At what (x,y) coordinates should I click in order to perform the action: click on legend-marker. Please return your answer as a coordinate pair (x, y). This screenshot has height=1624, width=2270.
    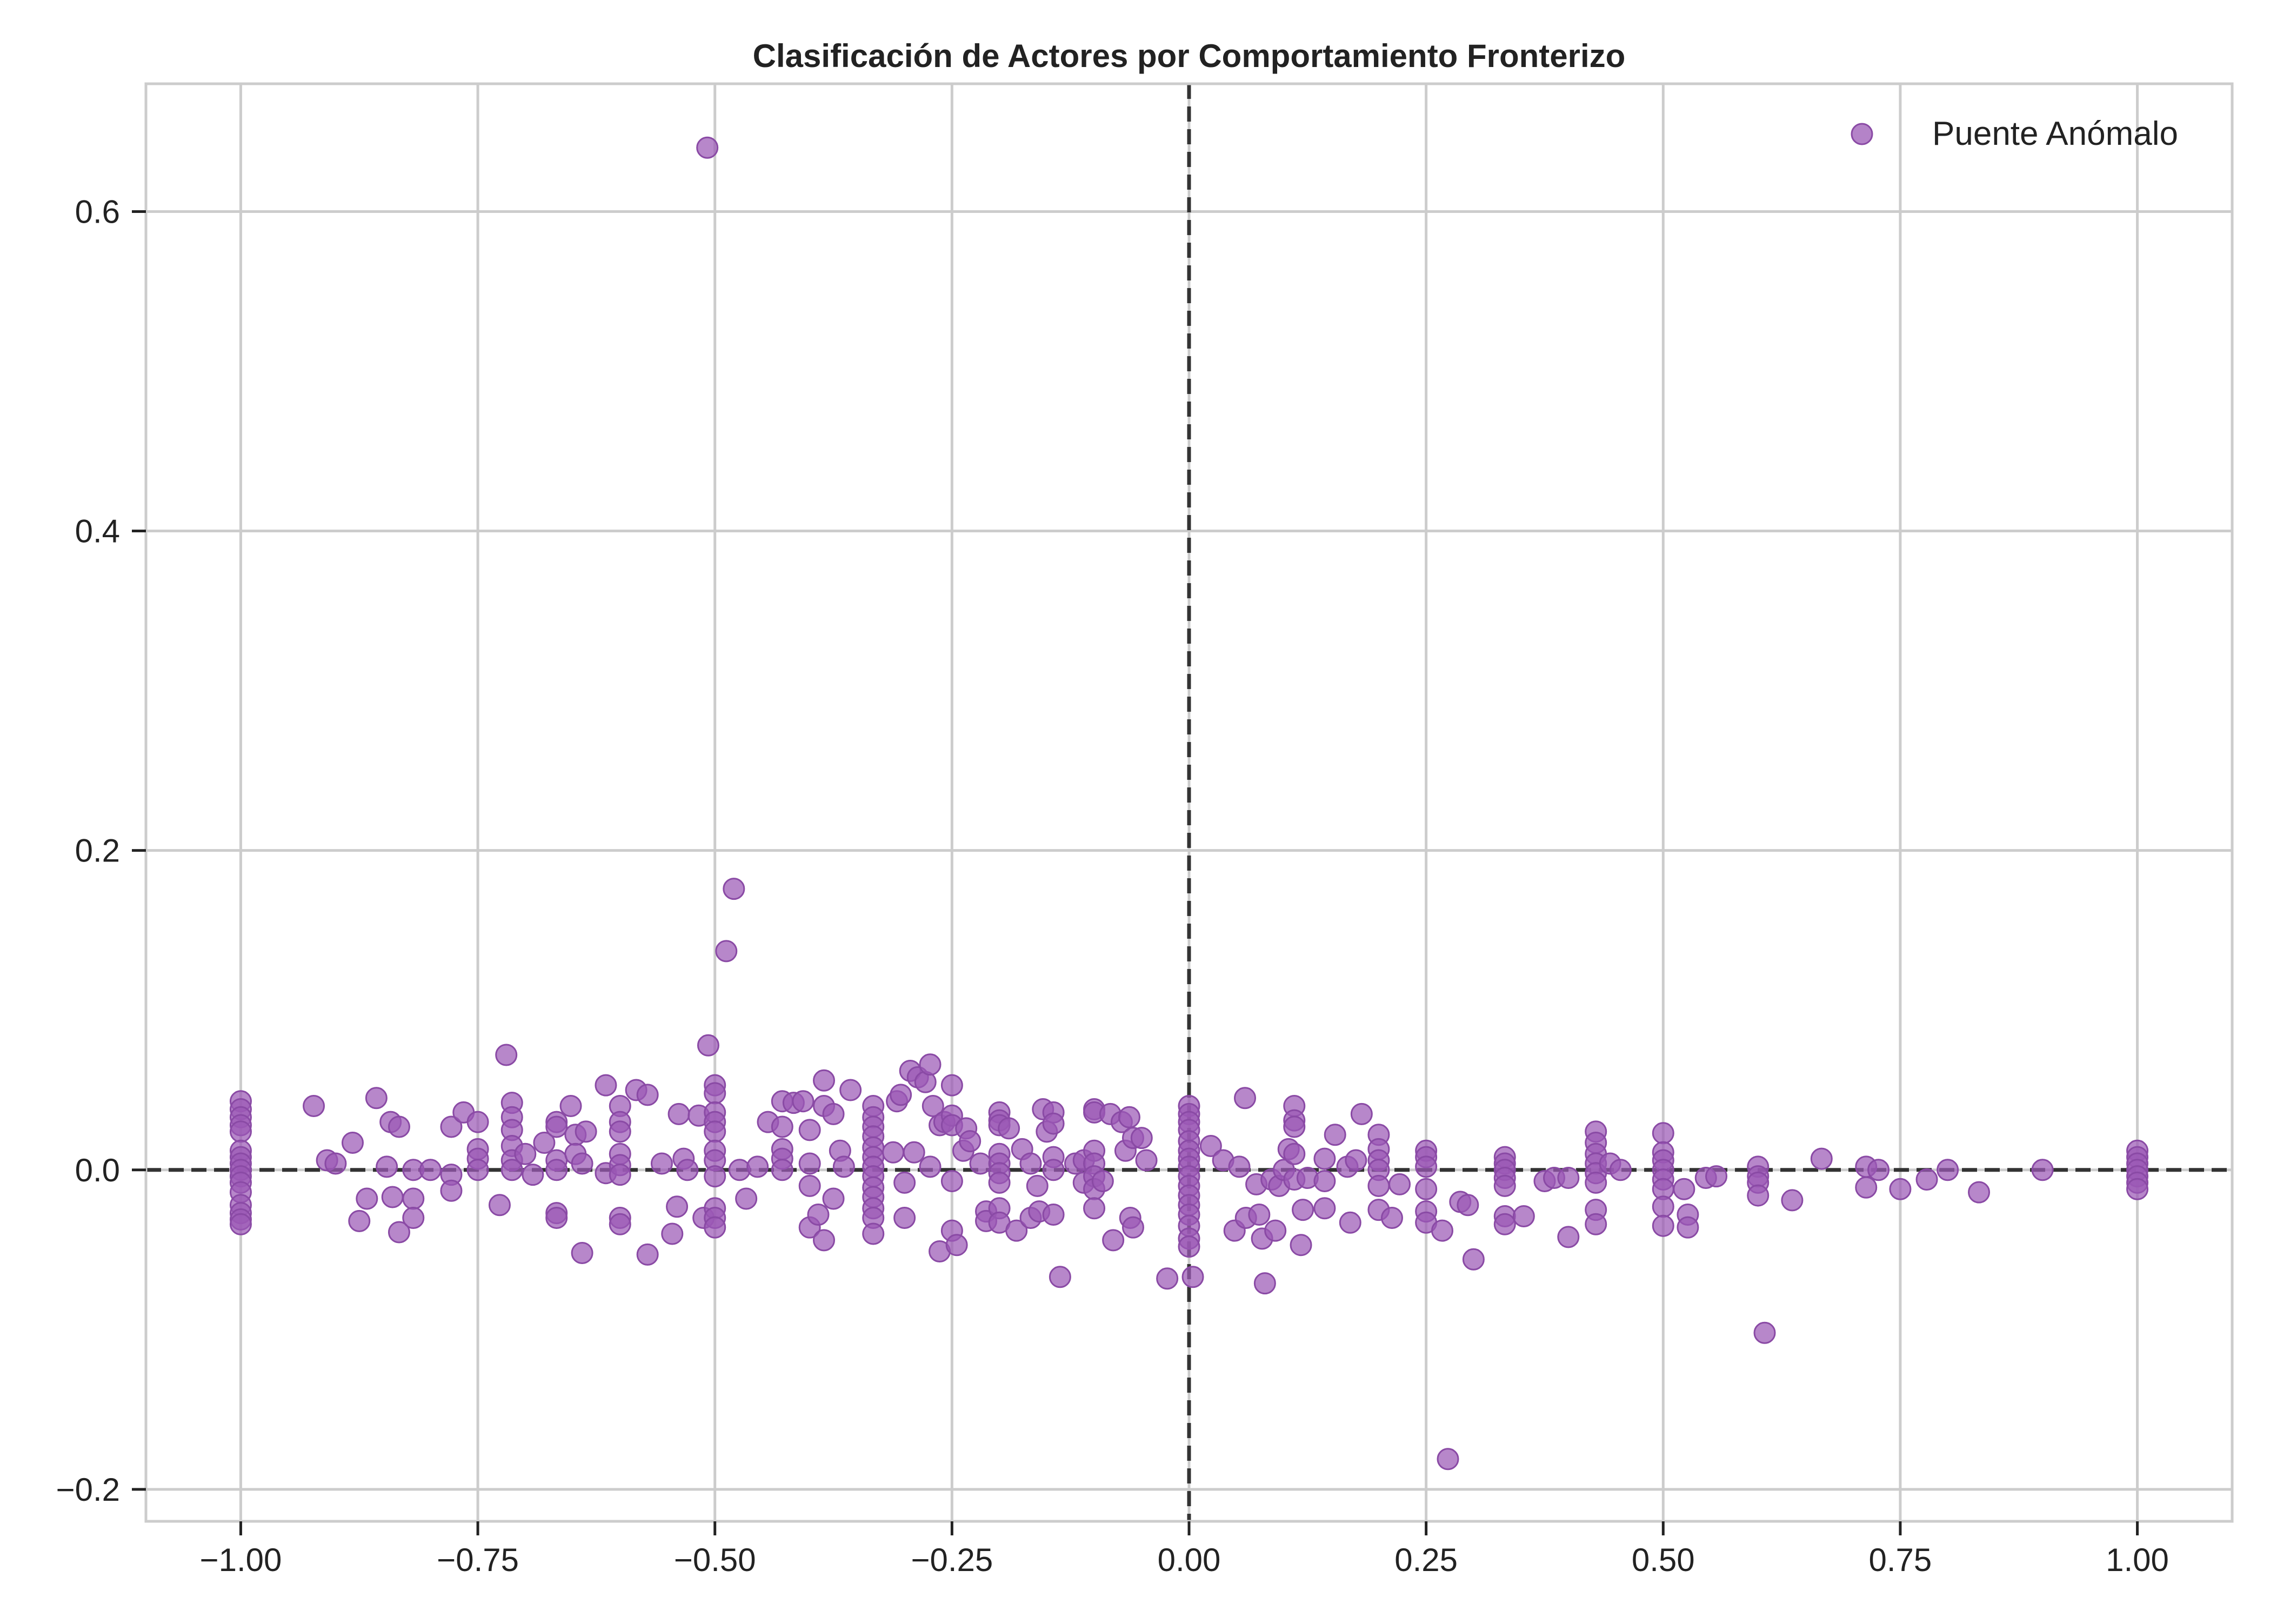
    Looking at the image, I should click on (1862, 134).